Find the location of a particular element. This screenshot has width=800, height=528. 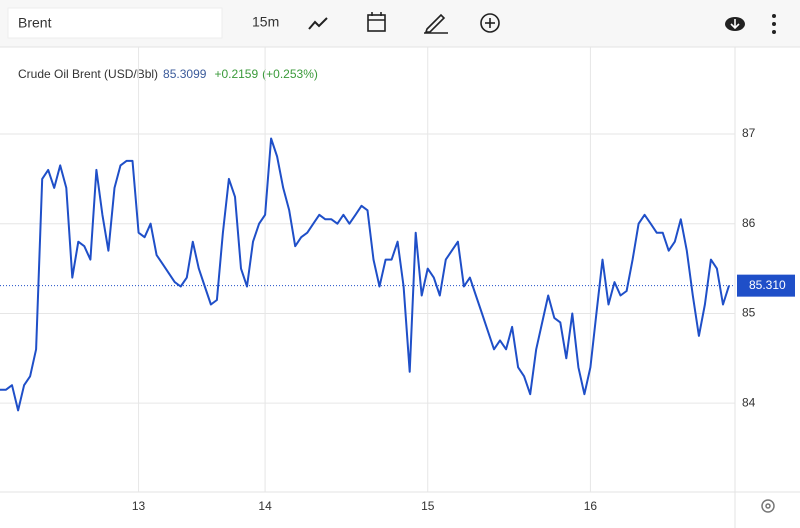

search-box is located at coordinates (115, 23).